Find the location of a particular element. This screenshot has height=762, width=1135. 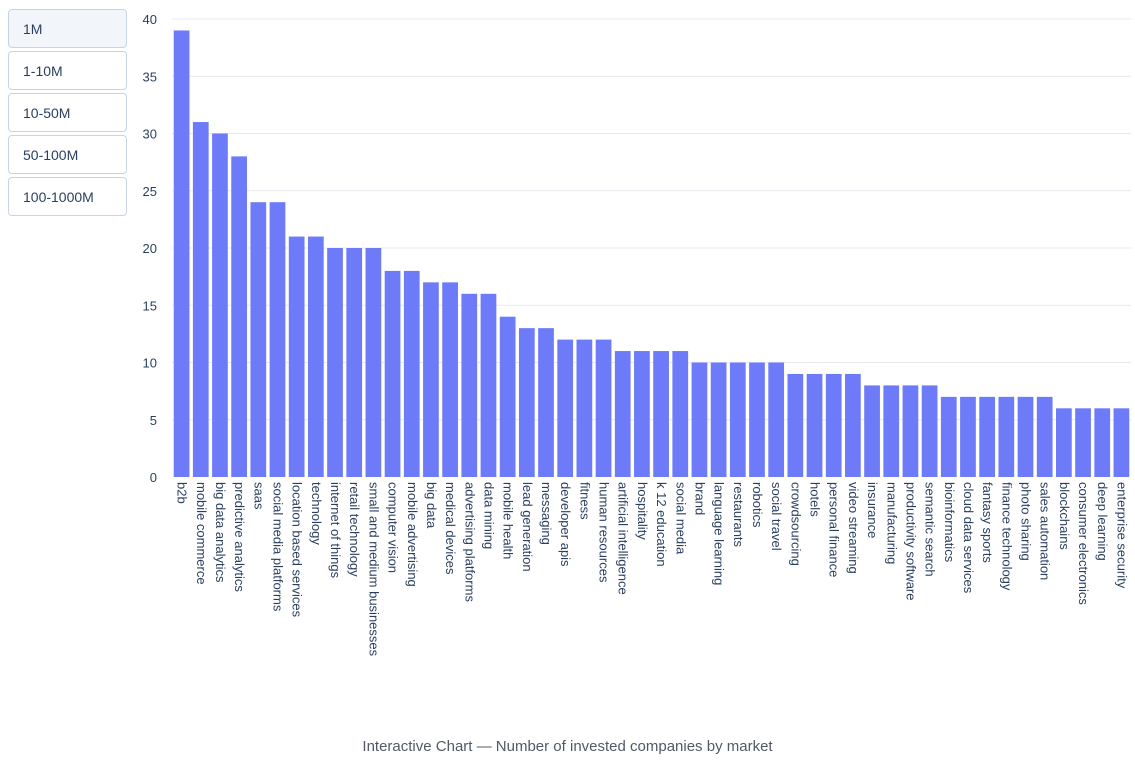

x-tick-label: bioinformatics is located at coordinates (949, 522).